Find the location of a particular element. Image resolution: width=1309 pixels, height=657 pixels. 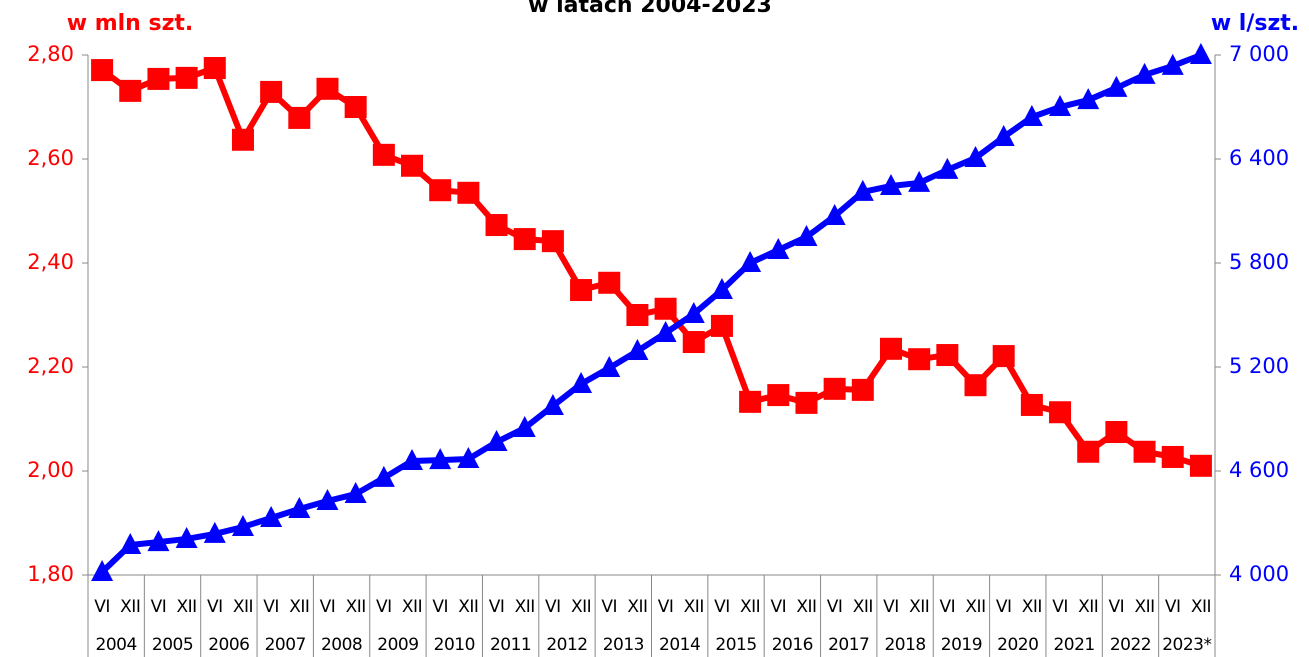

y2-tick-label: 7 000 is located at coordinates (1259, 54).